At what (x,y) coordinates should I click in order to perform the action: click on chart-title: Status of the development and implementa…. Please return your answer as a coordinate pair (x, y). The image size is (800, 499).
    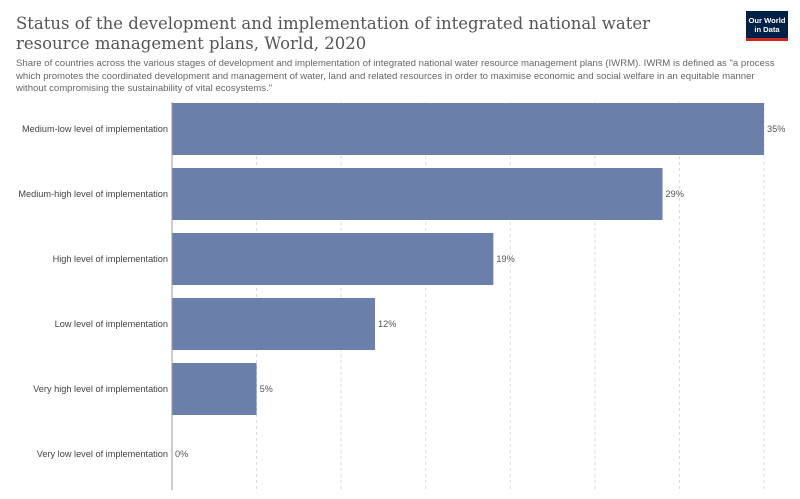
    Looking at the image, I should click on (333, 33).